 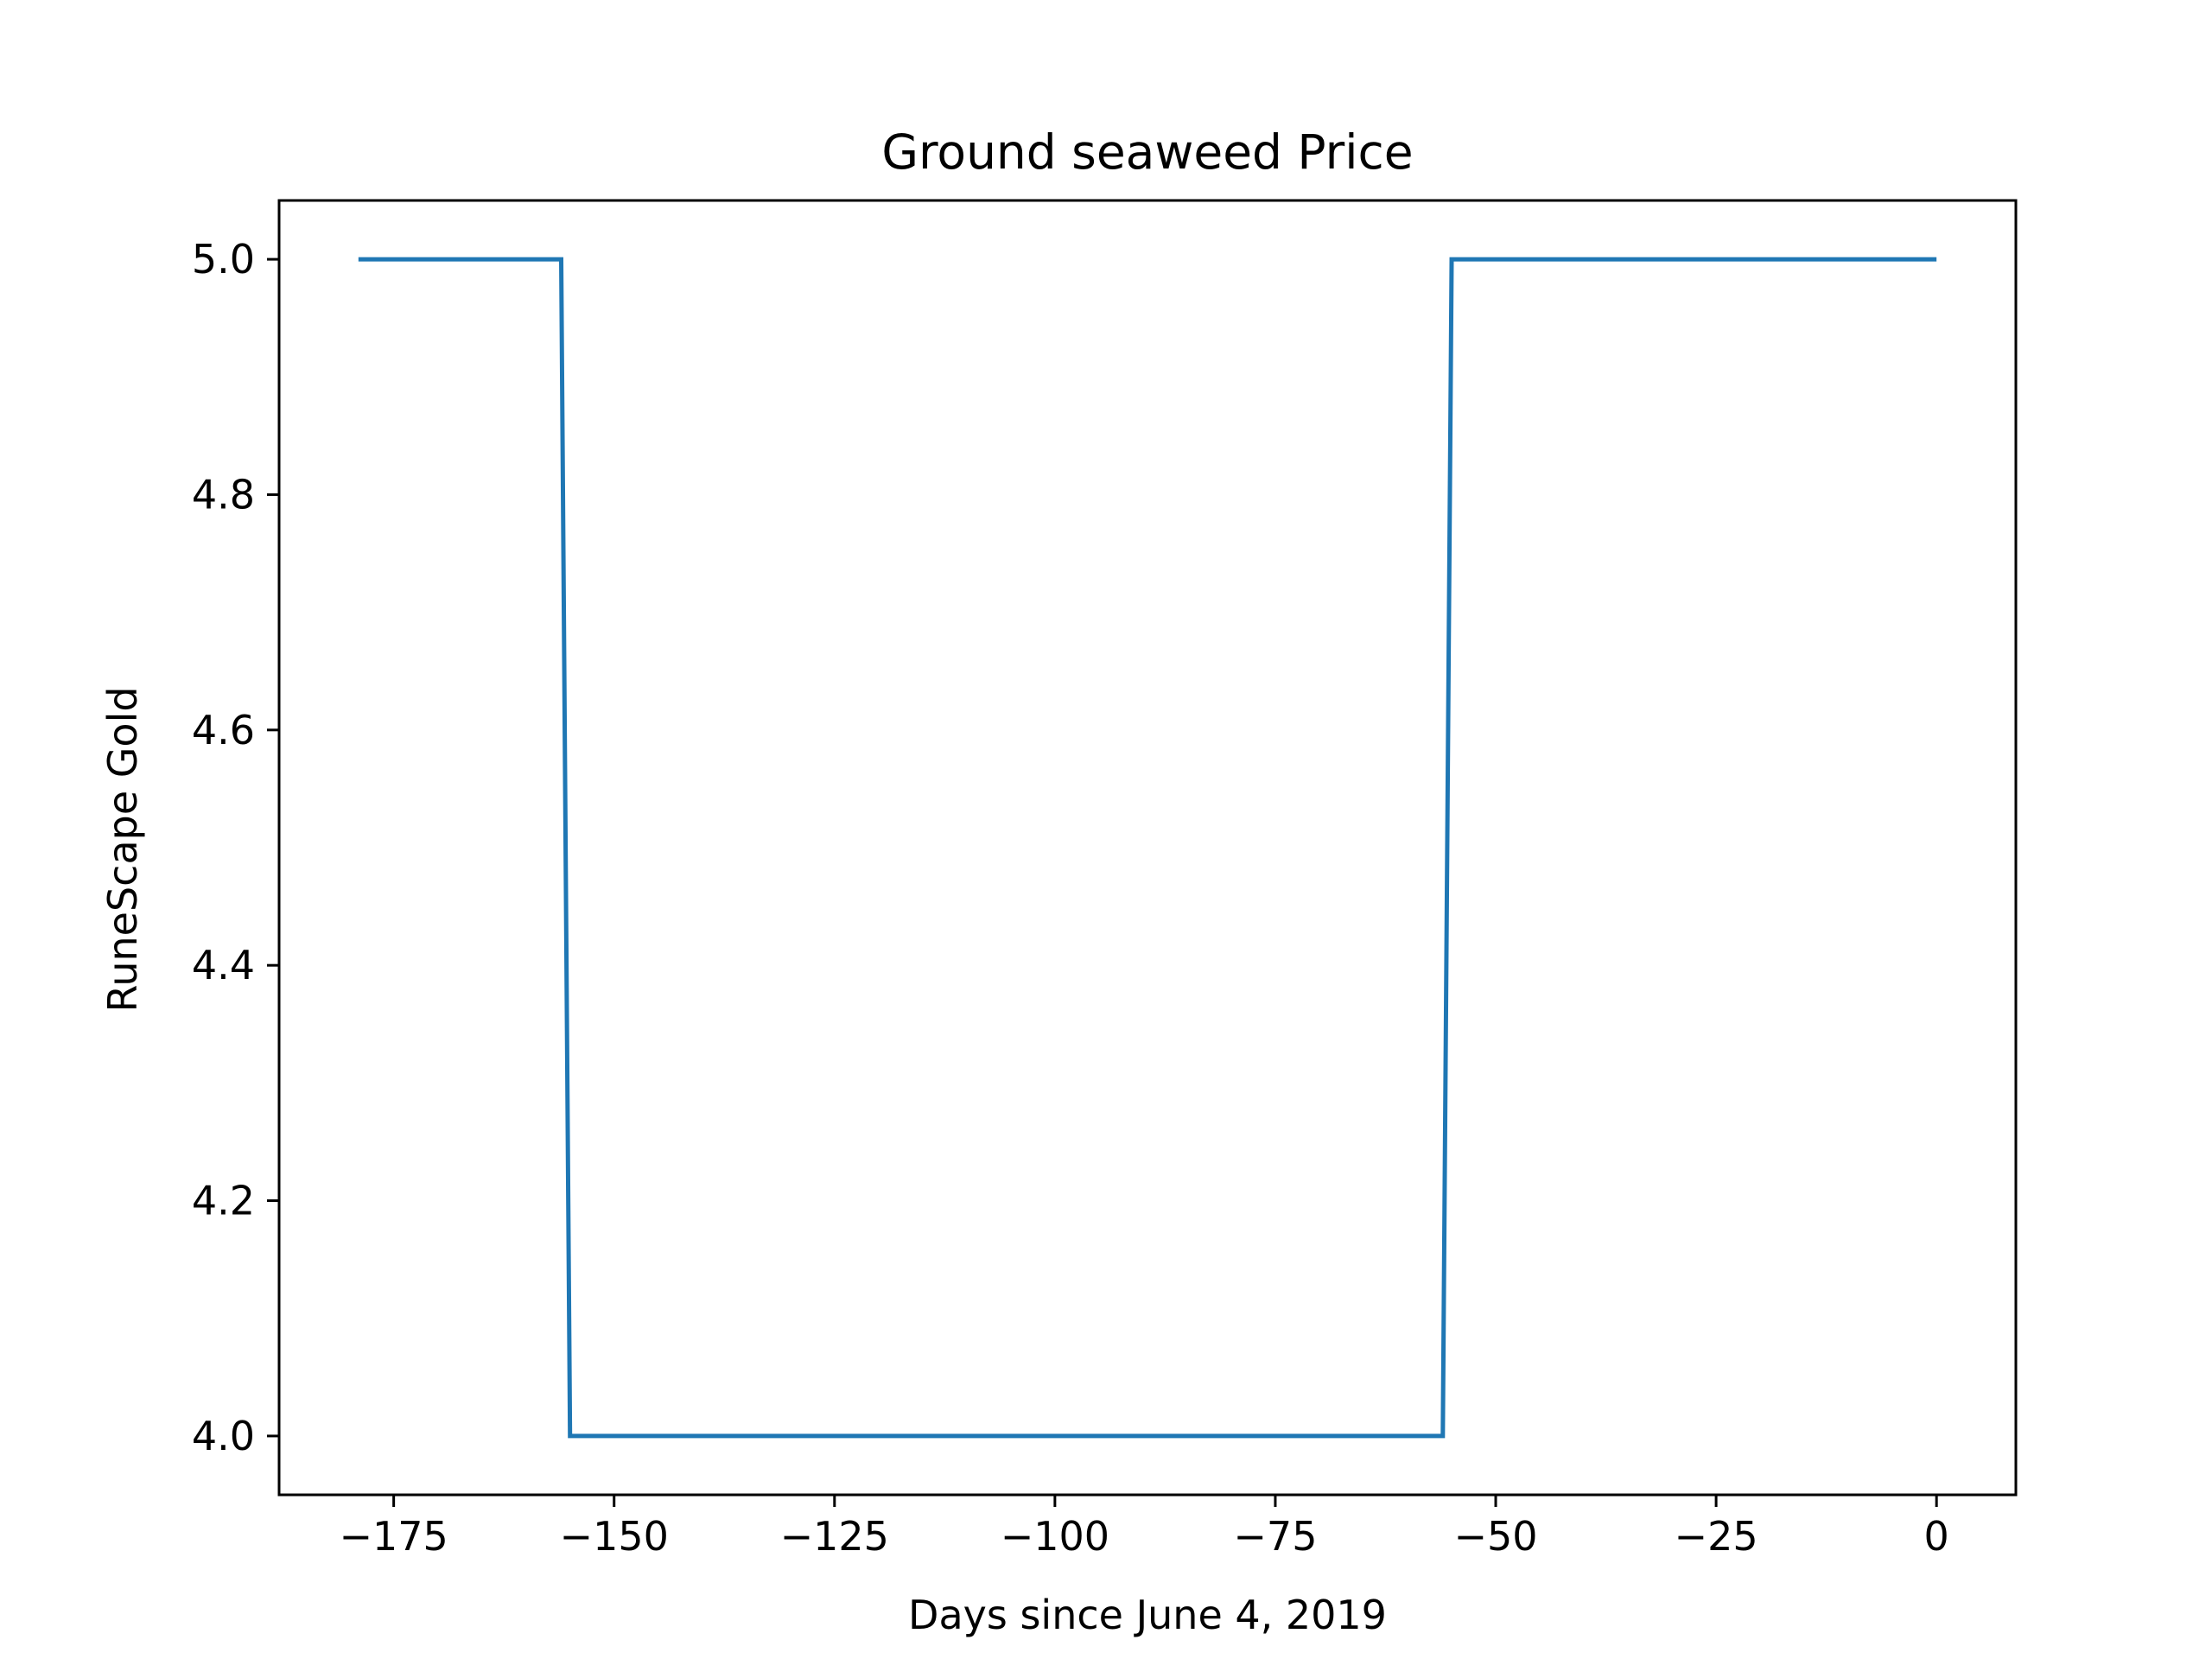 What do you see at coordinates (223, 965) in the screenshot?
I see `y-tick-label: 4.4` at bounding box center [223, 965].